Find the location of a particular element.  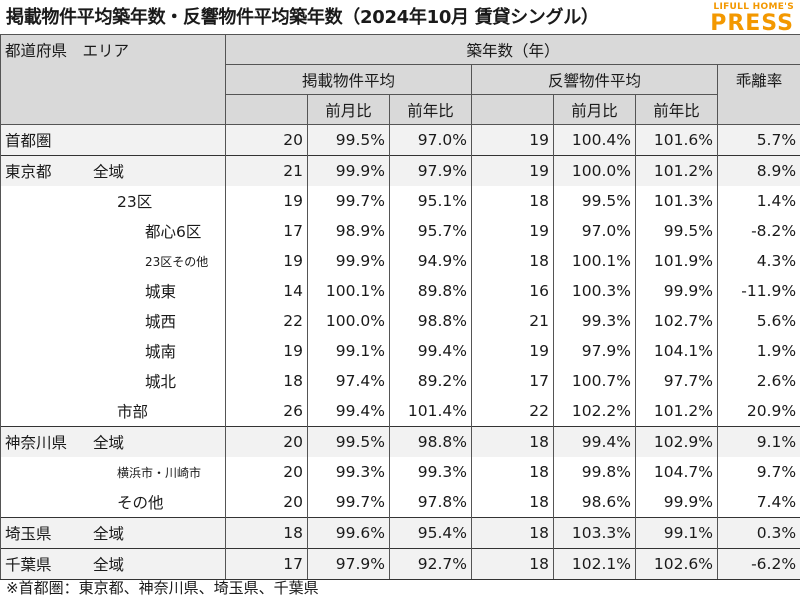

table-row: その他 20 99.7% 97.8% 18 98.6% 99.9% 7.4% is located at coordinates (400, 502).